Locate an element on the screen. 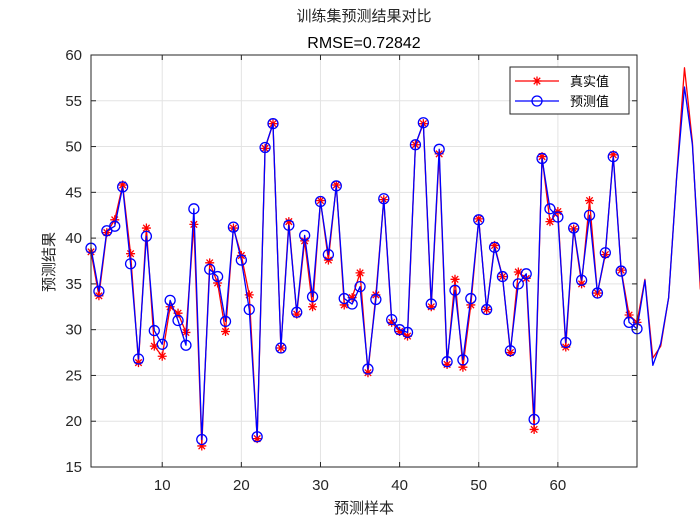 The image size is (700, 525). legend-star-shape is located at coordinates (537, 81).